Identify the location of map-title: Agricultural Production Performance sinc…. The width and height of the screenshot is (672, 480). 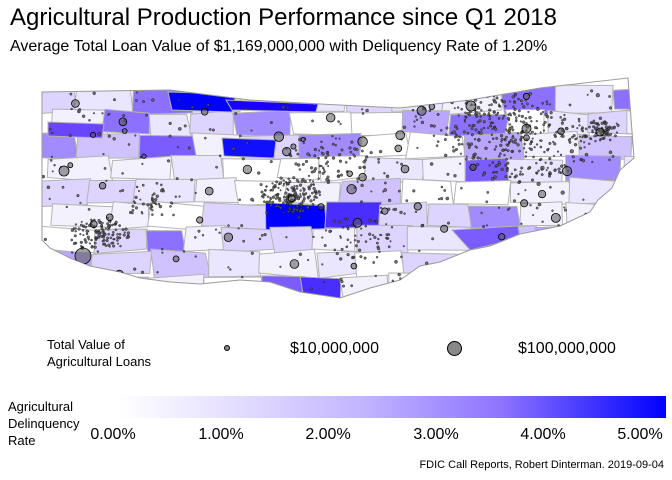
(283, 17).